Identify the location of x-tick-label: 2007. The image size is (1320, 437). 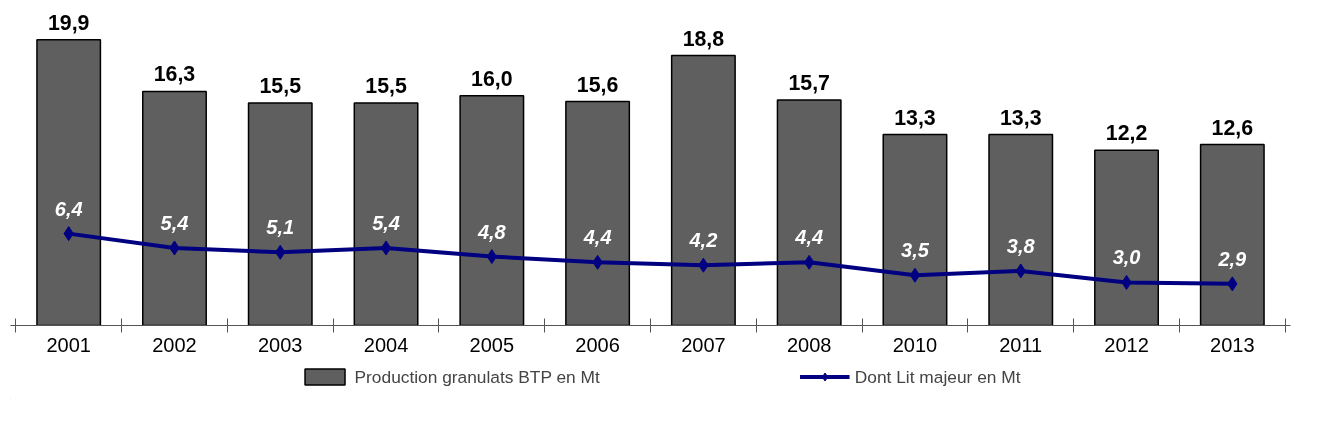
(703, 344).